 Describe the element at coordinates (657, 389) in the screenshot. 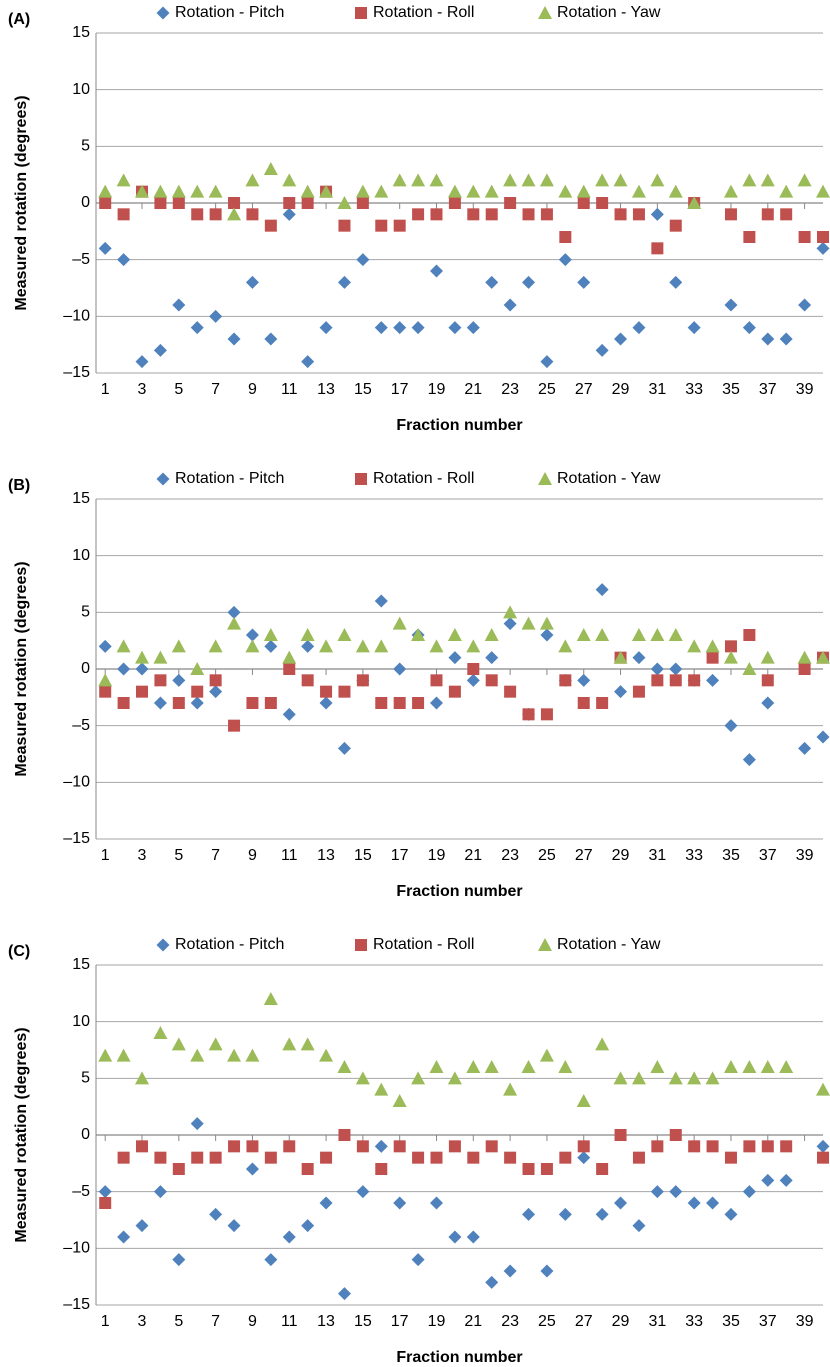

I see `x-tick-label: 31` at that location.